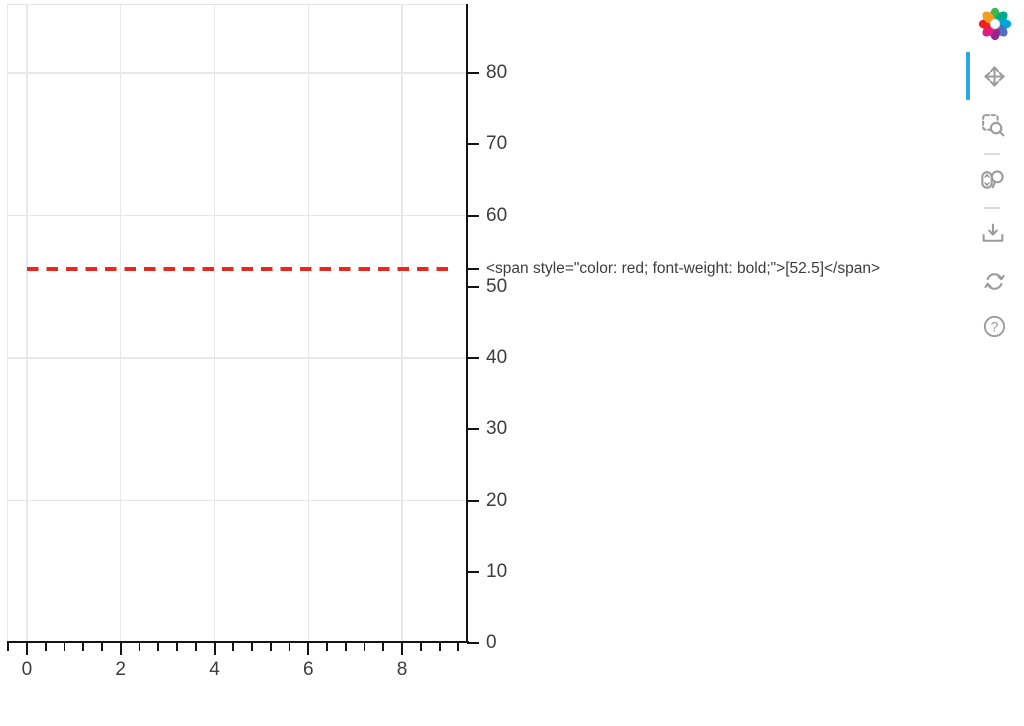  I want to click on help-tool-button: ?, so click(994, 326).